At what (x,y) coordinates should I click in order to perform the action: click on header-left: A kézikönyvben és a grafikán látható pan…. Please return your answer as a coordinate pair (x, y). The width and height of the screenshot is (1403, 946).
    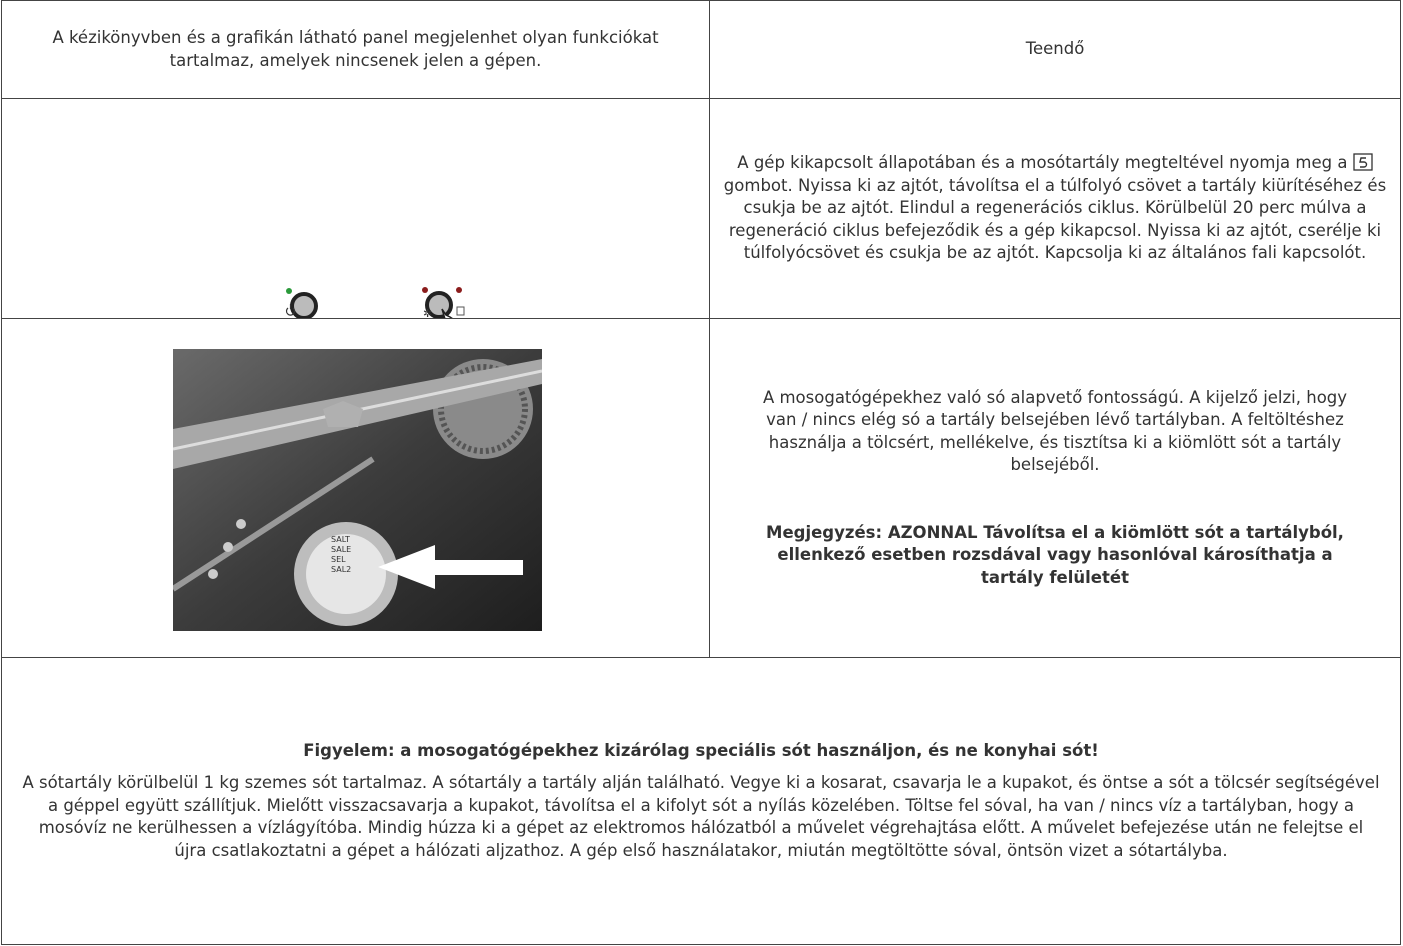
    Looking at the image, I should click on (355, 49).